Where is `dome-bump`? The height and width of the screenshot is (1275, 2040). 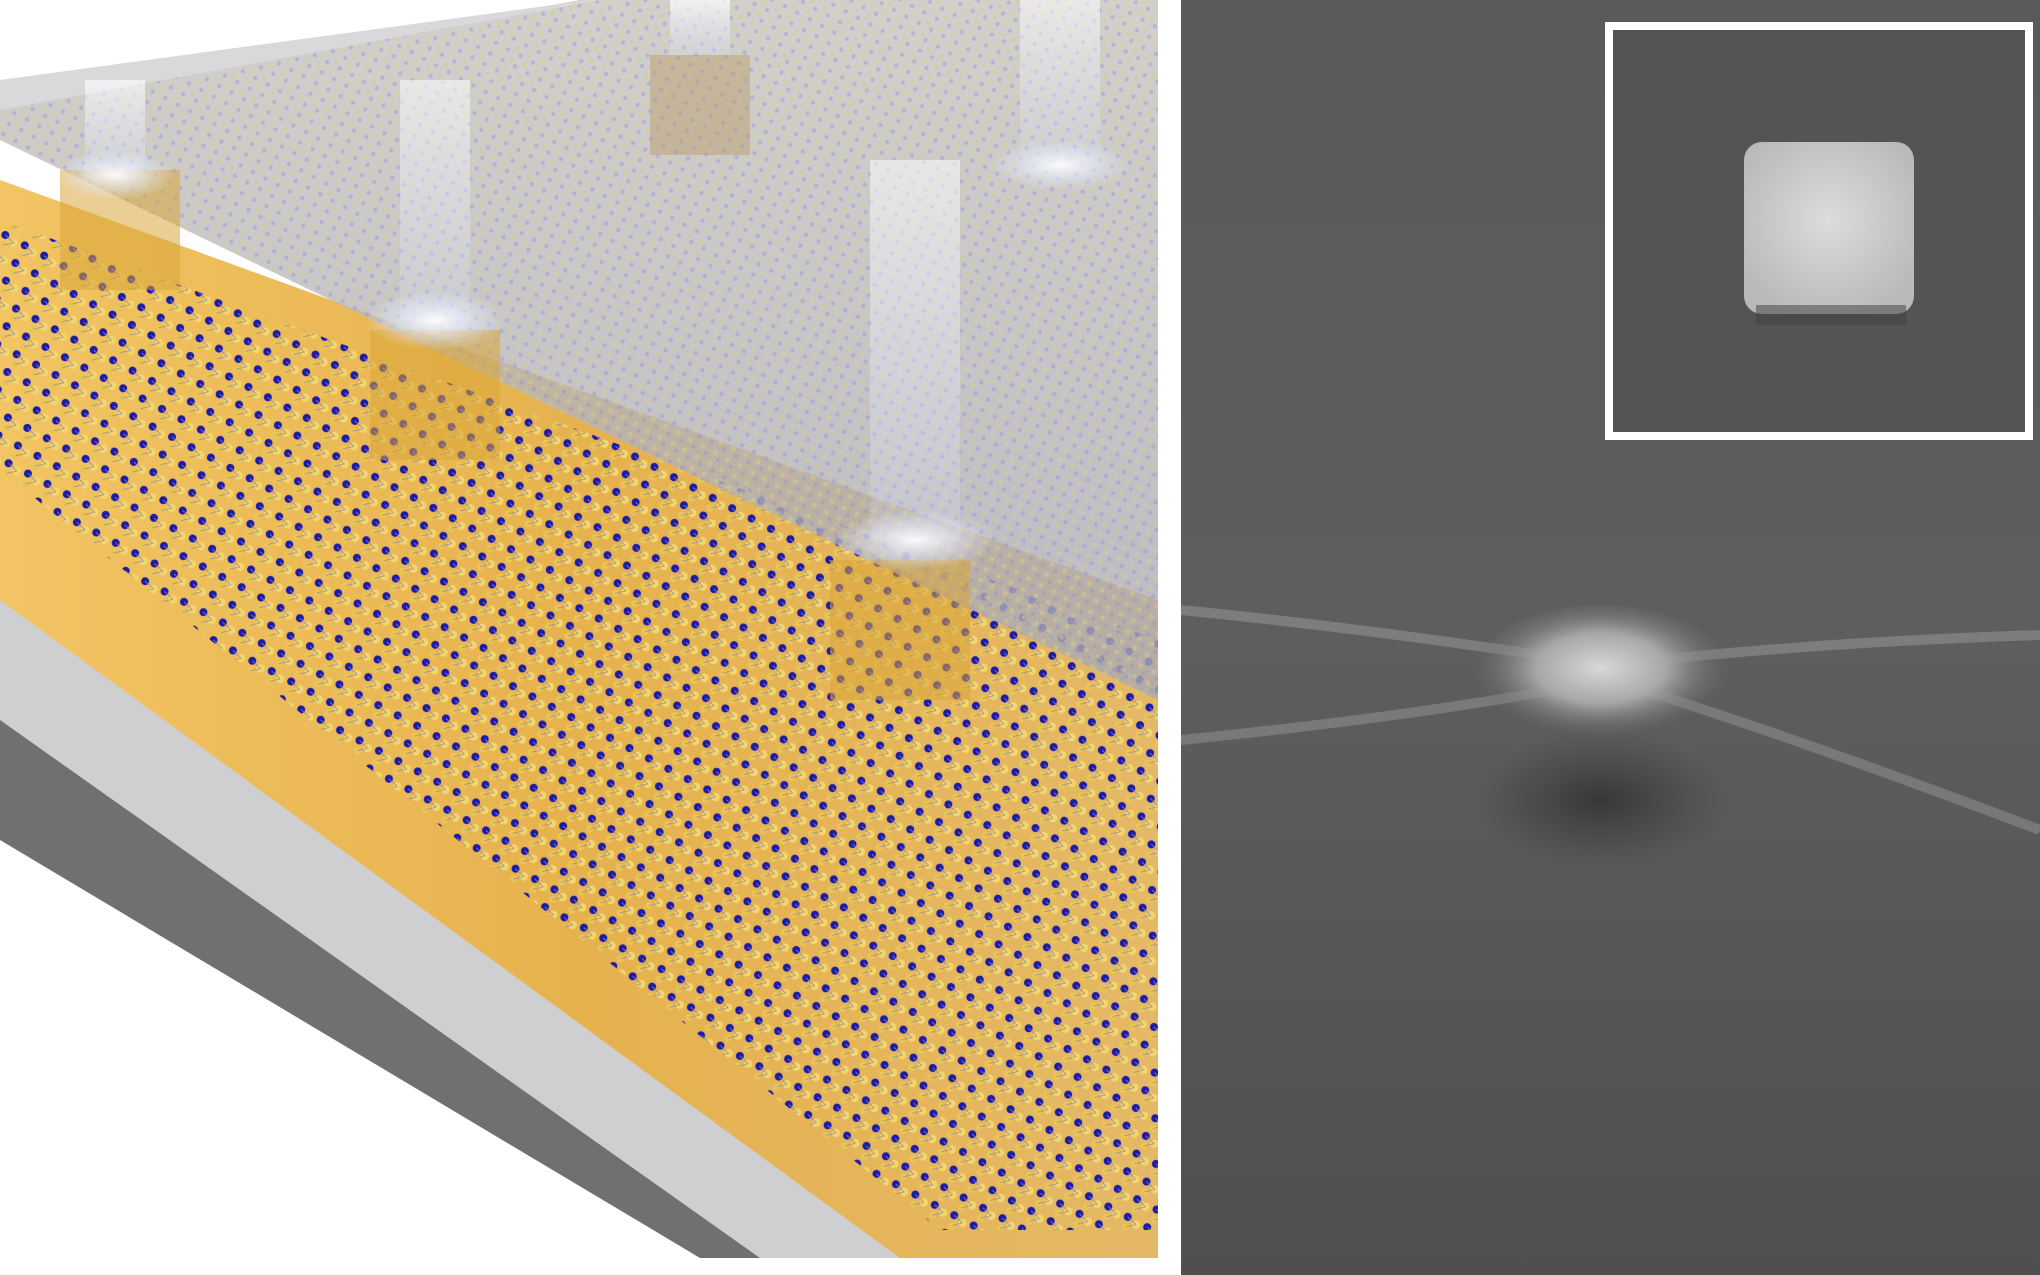
dome-bump is located at coordinates (1601, 675).